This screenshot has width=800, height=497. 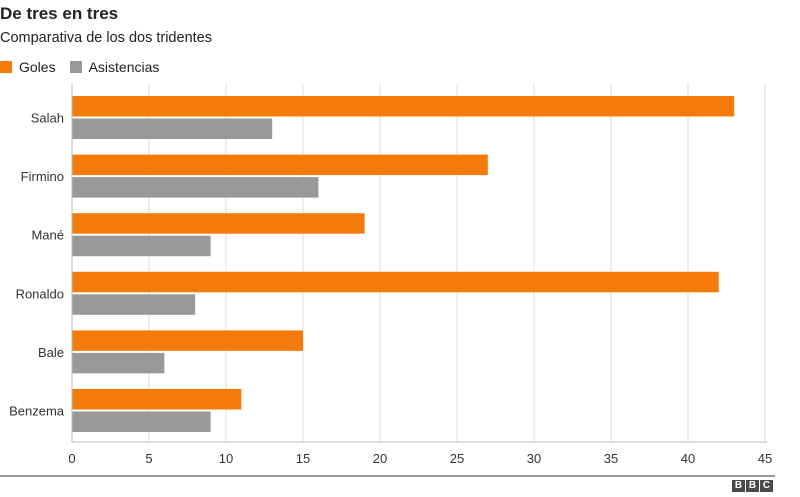 I want to click on legend-item-asistencias: Asistencias, so click(x=114, y=67).